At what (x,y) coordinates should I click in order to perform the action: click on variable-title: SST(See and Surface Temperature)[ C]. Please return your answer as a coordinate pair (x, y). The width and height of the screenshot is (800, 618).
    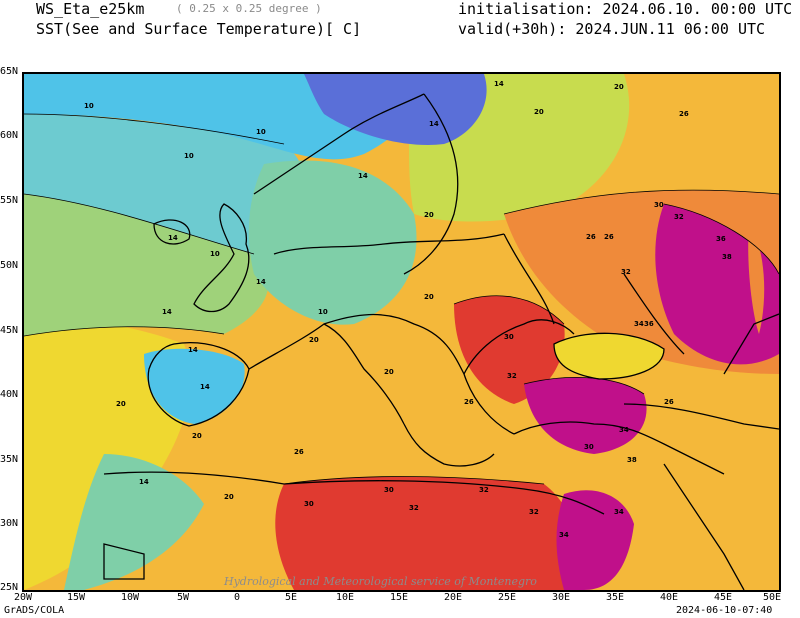
    Looking at the image, I should click on (199, 29).